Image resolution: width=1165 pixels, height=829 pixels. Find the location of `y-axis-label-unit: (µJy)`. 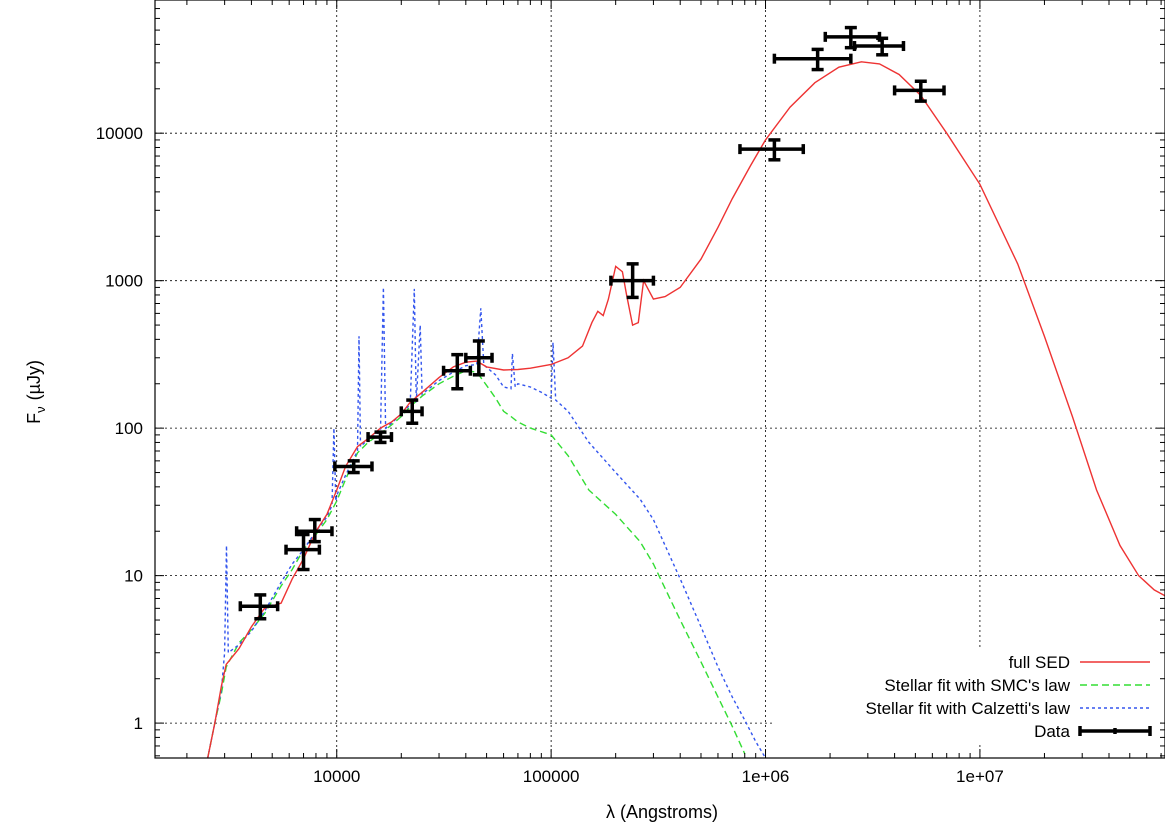

y-axis-label-unit: (µJy) is located at coordinates (34, 380).